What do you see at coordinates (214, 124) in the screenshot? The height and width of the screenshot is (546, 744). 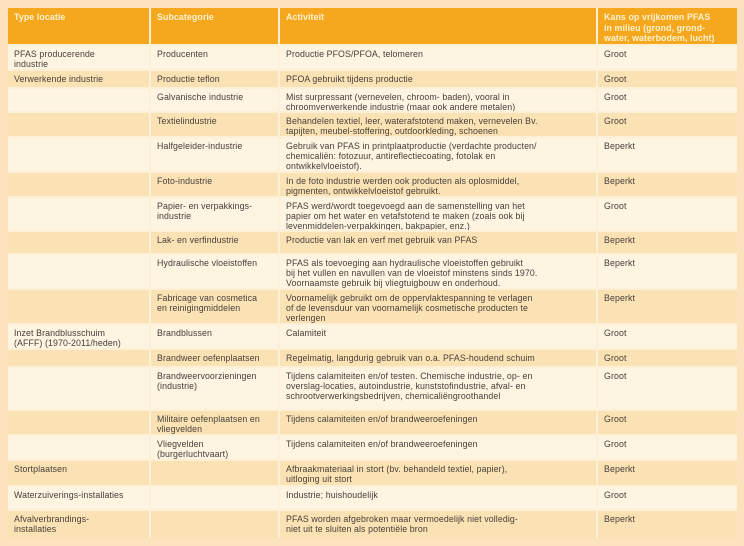 I see `cell-subcategory: Textielindustrie` at bounding box center [214, 124].